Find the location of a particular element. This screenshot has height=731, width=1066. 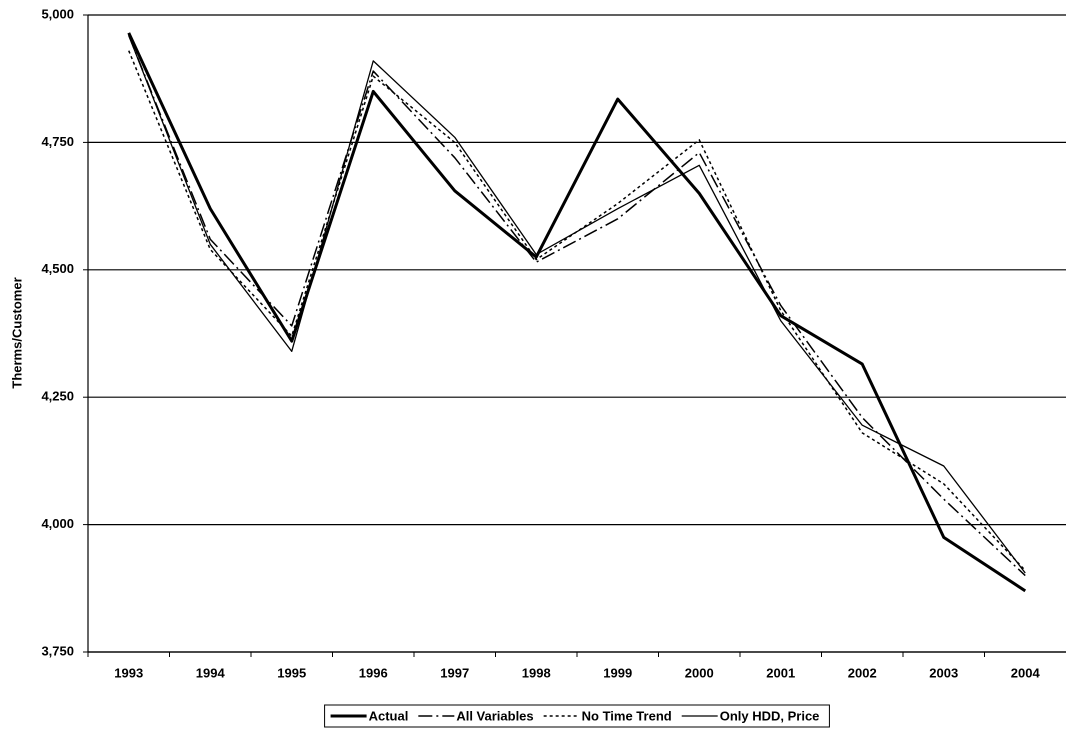

legend-label: All Variables is located at coordinates (494, 715).